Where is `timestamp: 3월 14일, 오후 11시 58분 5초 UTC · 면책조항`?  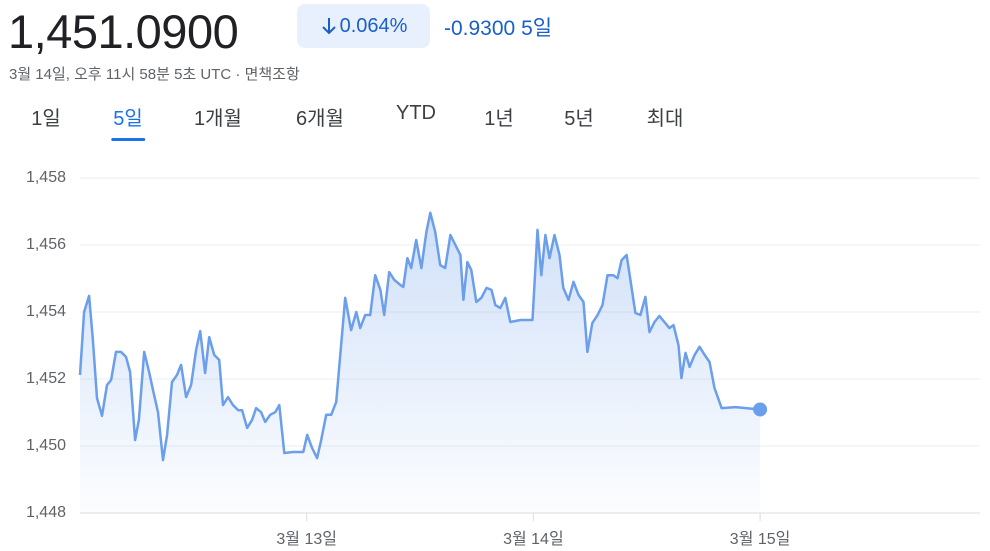
timestamp: 3월 14일, 오후 11시 58분 5초 UTC · 면책조항 is located at coordinates (154, 73).